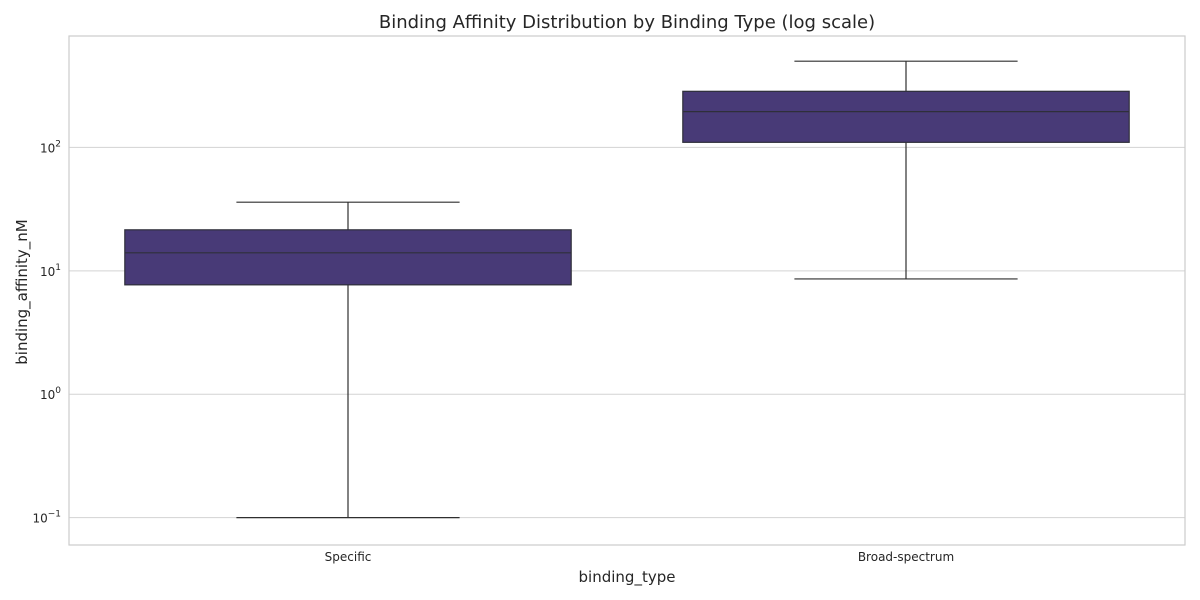  I want to click on x-tick-label: Specific, so click(348, 557).